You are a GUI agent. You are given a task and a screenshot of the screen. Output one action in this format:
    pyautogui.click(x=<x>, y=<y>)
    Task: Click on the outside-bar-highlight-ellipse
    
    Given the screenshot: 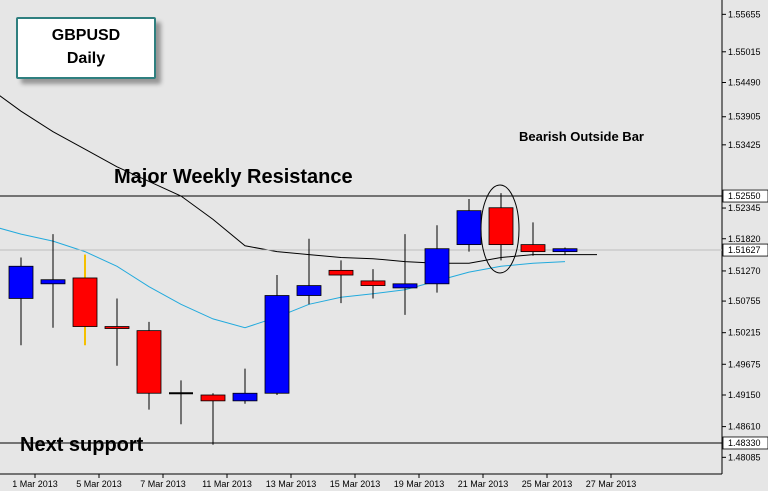 What is the action you would take?
    pyautogui.click(x=500, y=229)
    